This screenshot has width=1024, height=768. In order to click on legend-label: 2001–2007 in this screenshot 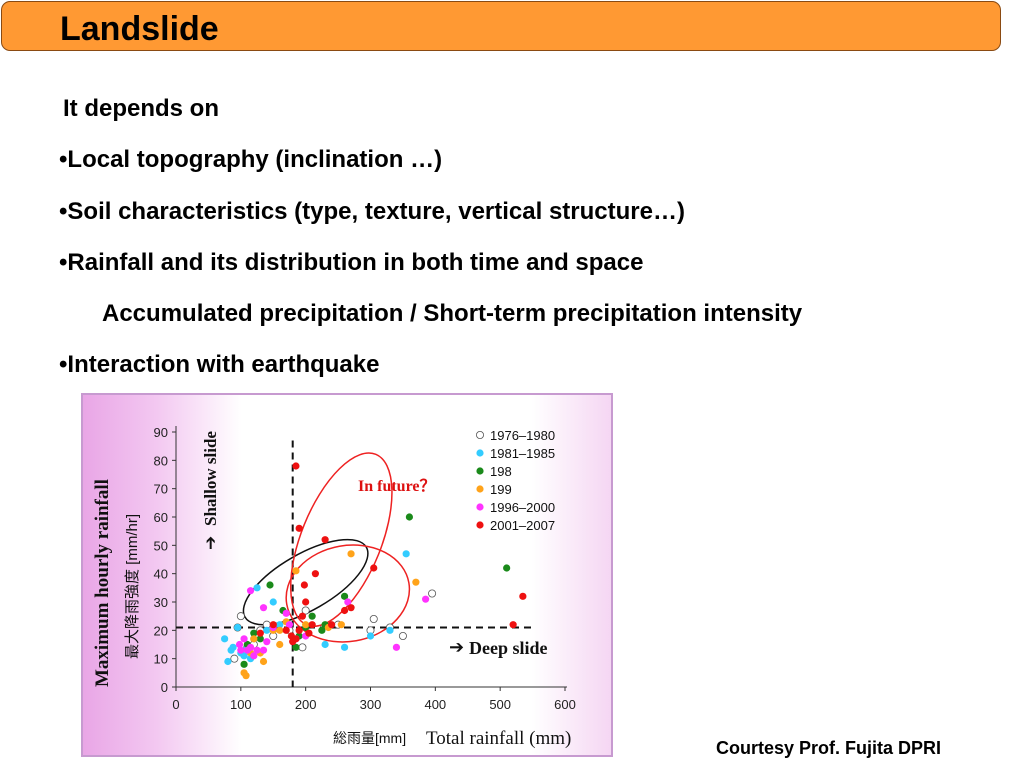, I will do `click(522, 525)`.